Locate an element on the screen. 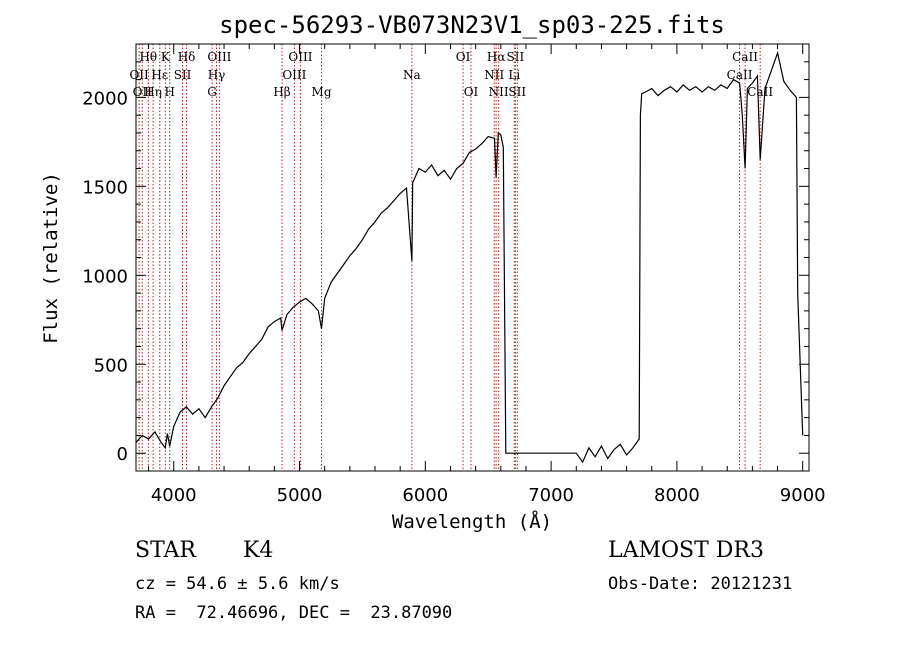 The image size is (900, 649). x-tick-label-5: 9000 is located at coordinates (803, 495).